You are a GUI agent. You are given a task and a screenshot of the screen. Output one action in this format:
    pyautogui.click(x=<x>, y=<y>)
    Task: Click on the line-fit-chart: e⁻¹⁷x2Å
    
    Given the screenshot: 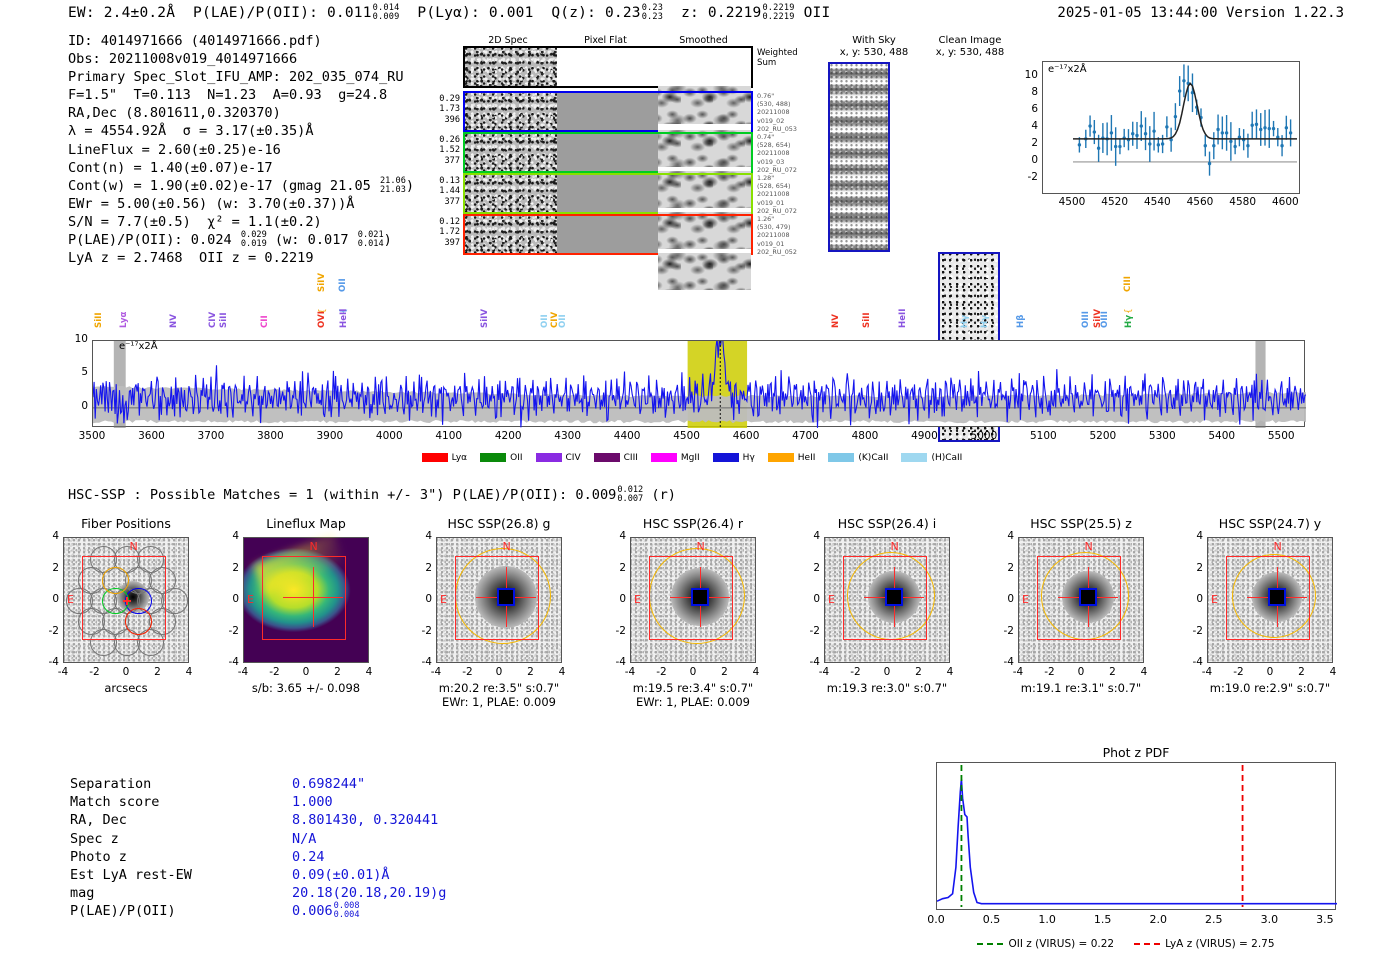 What is the action you would take?
    pyautogui.click(x=1171, y=127)
    